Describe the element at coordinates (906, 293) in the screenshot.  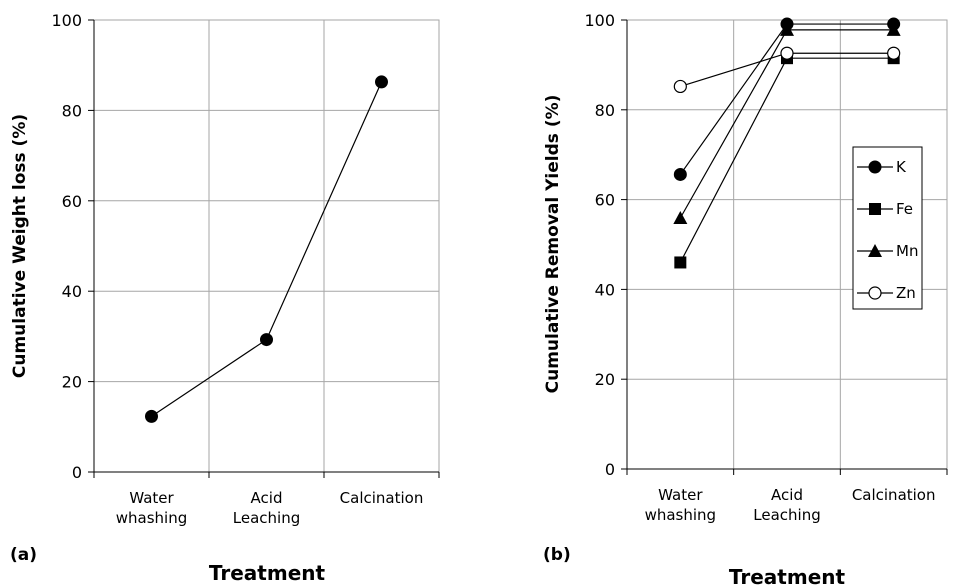
I see `legend-label: Zn` at that location.